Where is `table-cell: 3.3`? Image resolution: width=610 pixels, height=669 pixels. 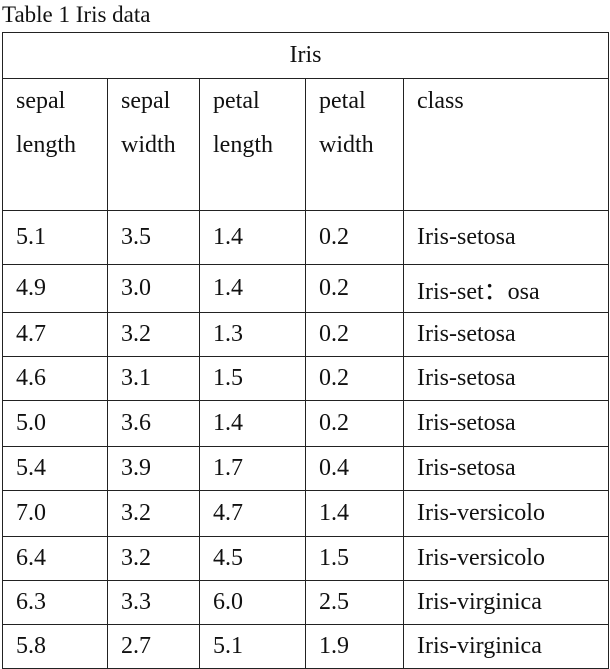 table-cell: 3.3 is located at coordinates (153, 602).